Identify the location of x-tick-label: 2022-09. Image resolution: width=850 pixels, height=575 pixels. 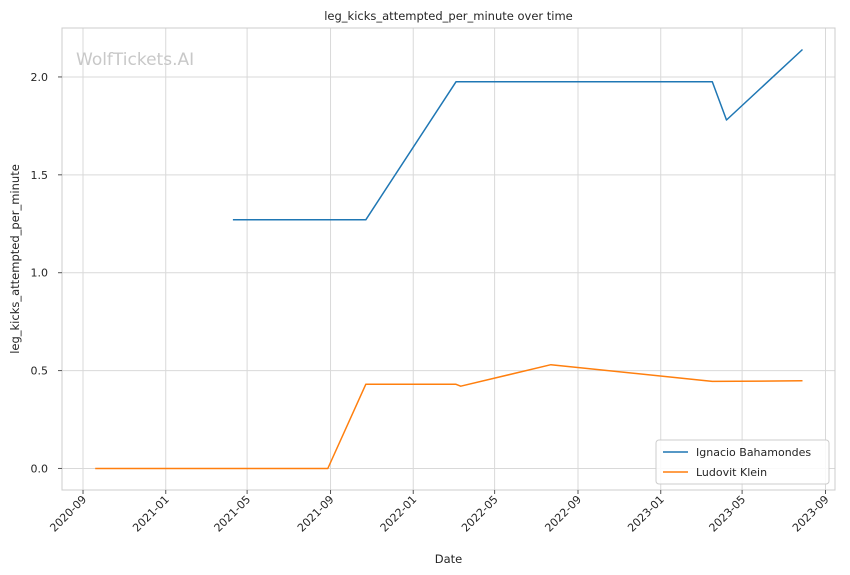
(563, 514).